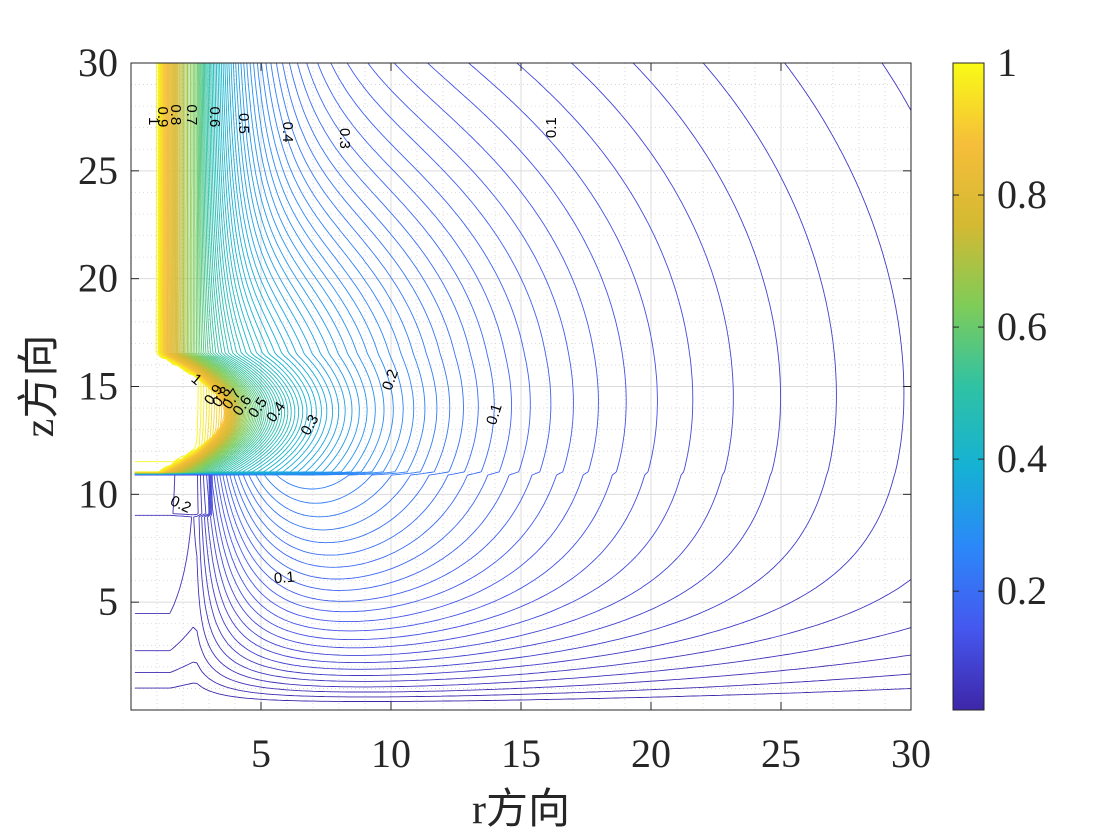 The image size is (1120, 840). Describe the element at coordinates (911, 753) in the screenshot. I see `x-tick-label: 30` at that location.